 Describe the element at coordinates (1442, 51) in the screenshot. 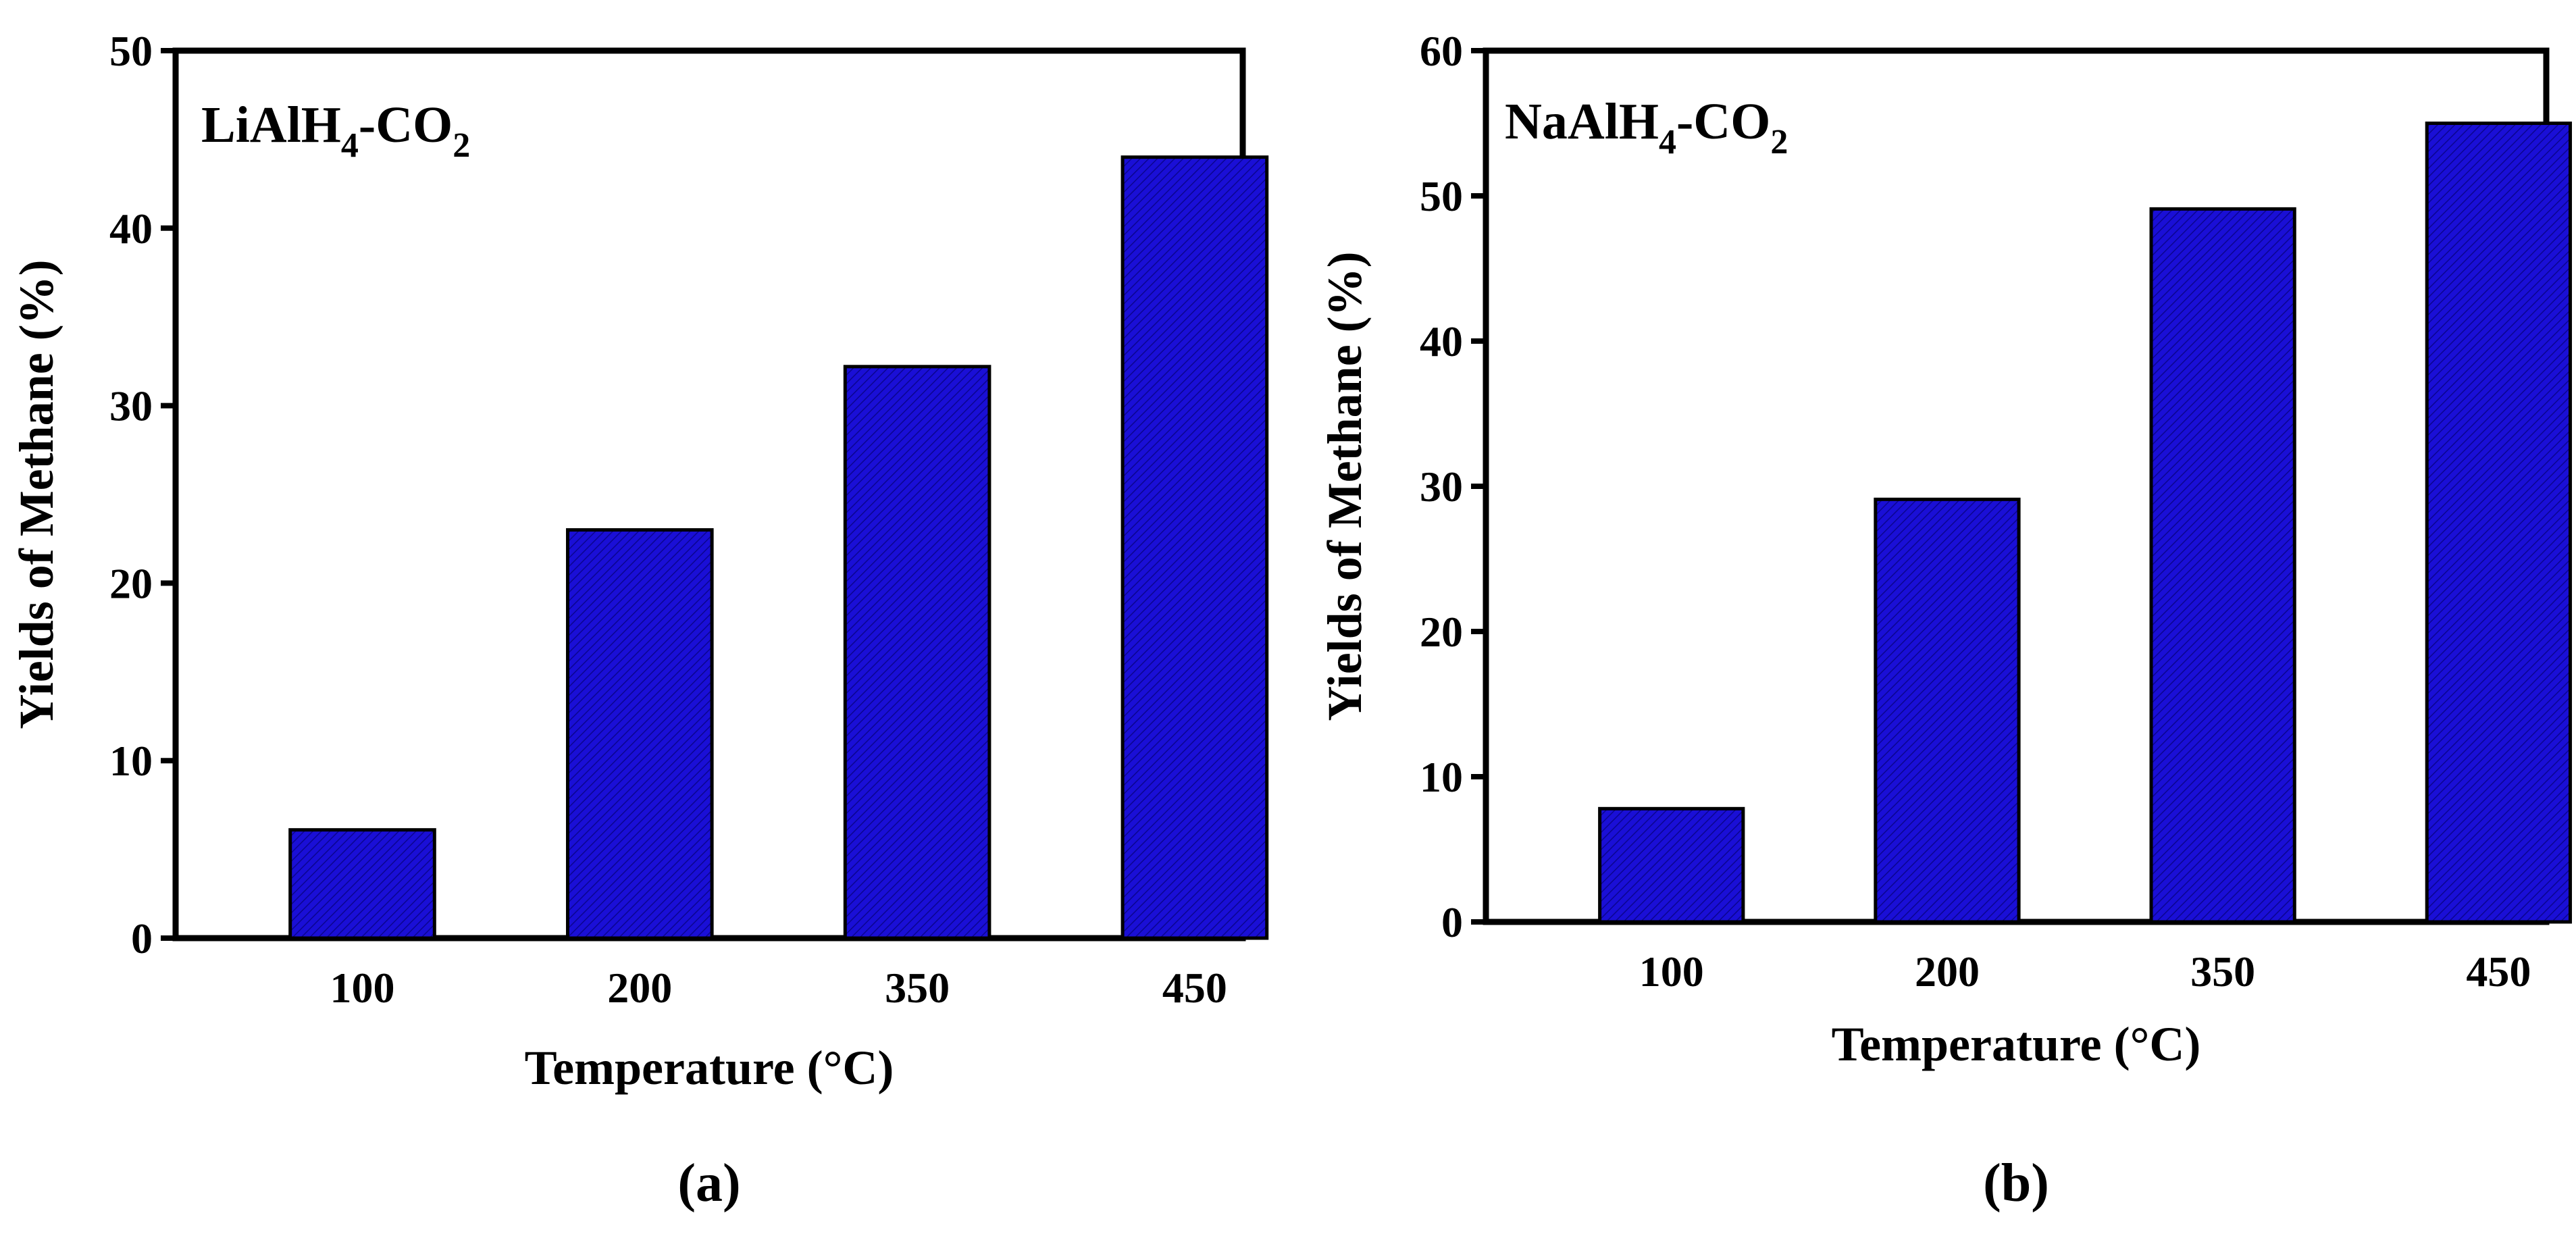

I see `y-tick-label: 60` at that location.